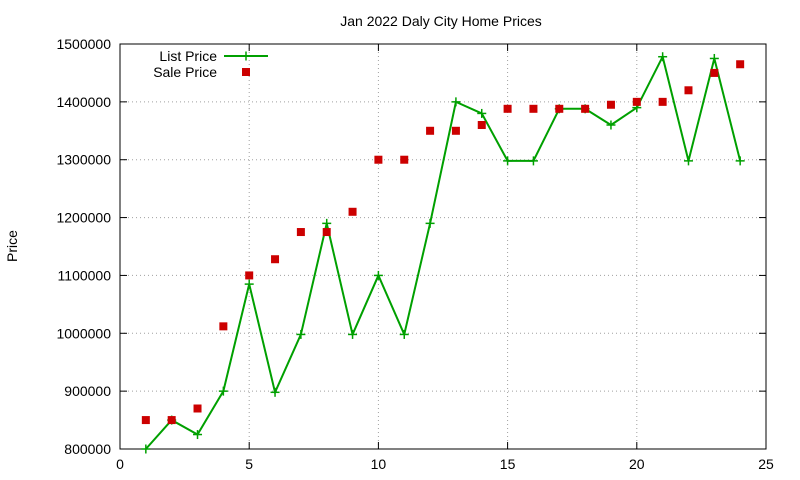  I want to click on y-tick-label: 1500000, so click(83, 44).